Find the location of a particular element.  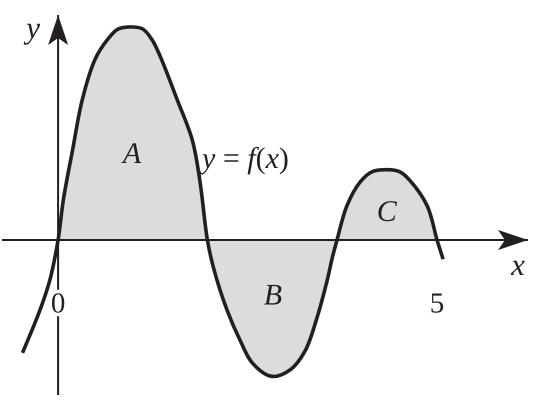

annotation: B is located at coordinates (273, 294).